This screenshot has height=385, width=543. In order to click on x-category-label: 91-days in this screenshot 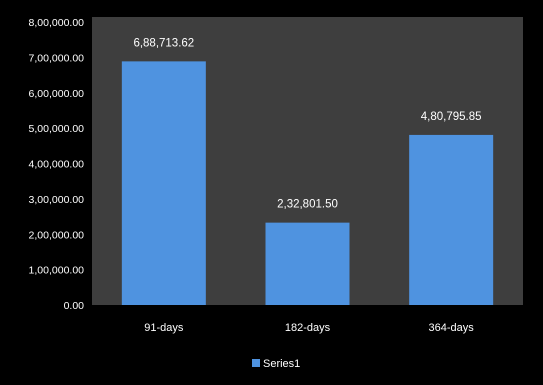, I will do `click(164, 328)`.